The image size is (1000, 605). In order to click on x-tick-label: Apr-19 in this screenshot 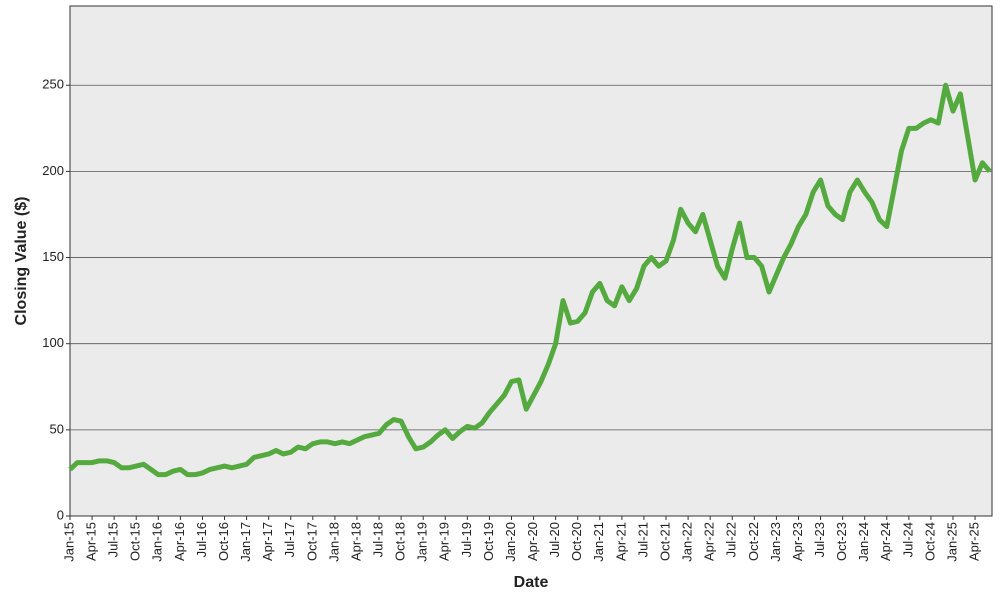, I will do `click(444, 541)`.